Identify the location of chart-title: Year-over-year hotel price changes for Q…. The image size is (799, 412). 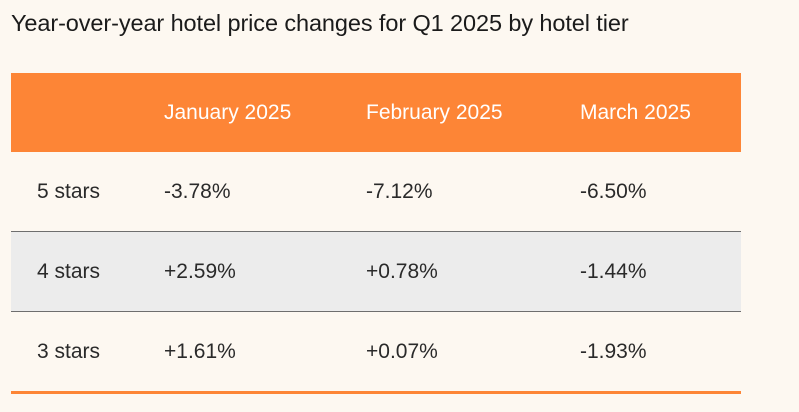
(320, 23).